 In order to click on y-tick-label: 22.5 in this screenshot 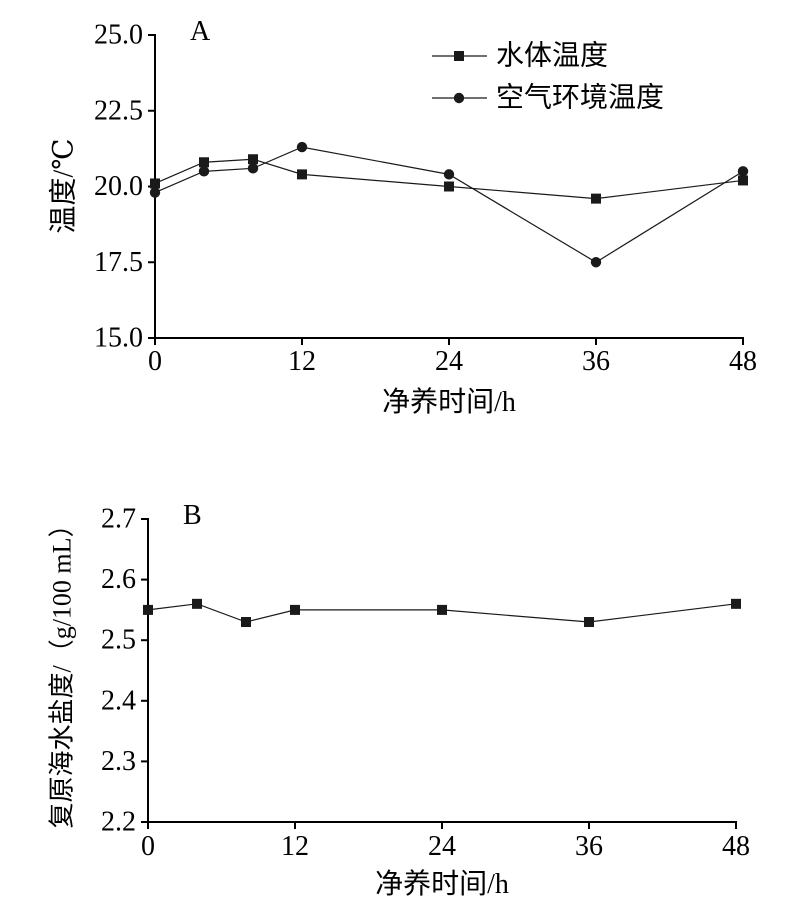, I will do `click(118, 110)`.